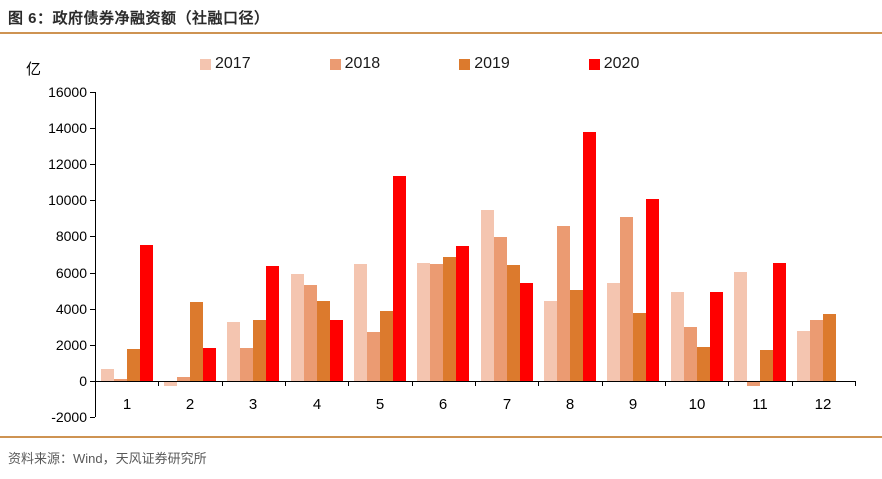 Image resolution: width=882 pixels, height=479 pixels. What do you see at coordinates (107, 458) in the screenshot?
I see `data-source-note: 资料来源：Wind，天风证券研究所` at bounding box center [107, 458].